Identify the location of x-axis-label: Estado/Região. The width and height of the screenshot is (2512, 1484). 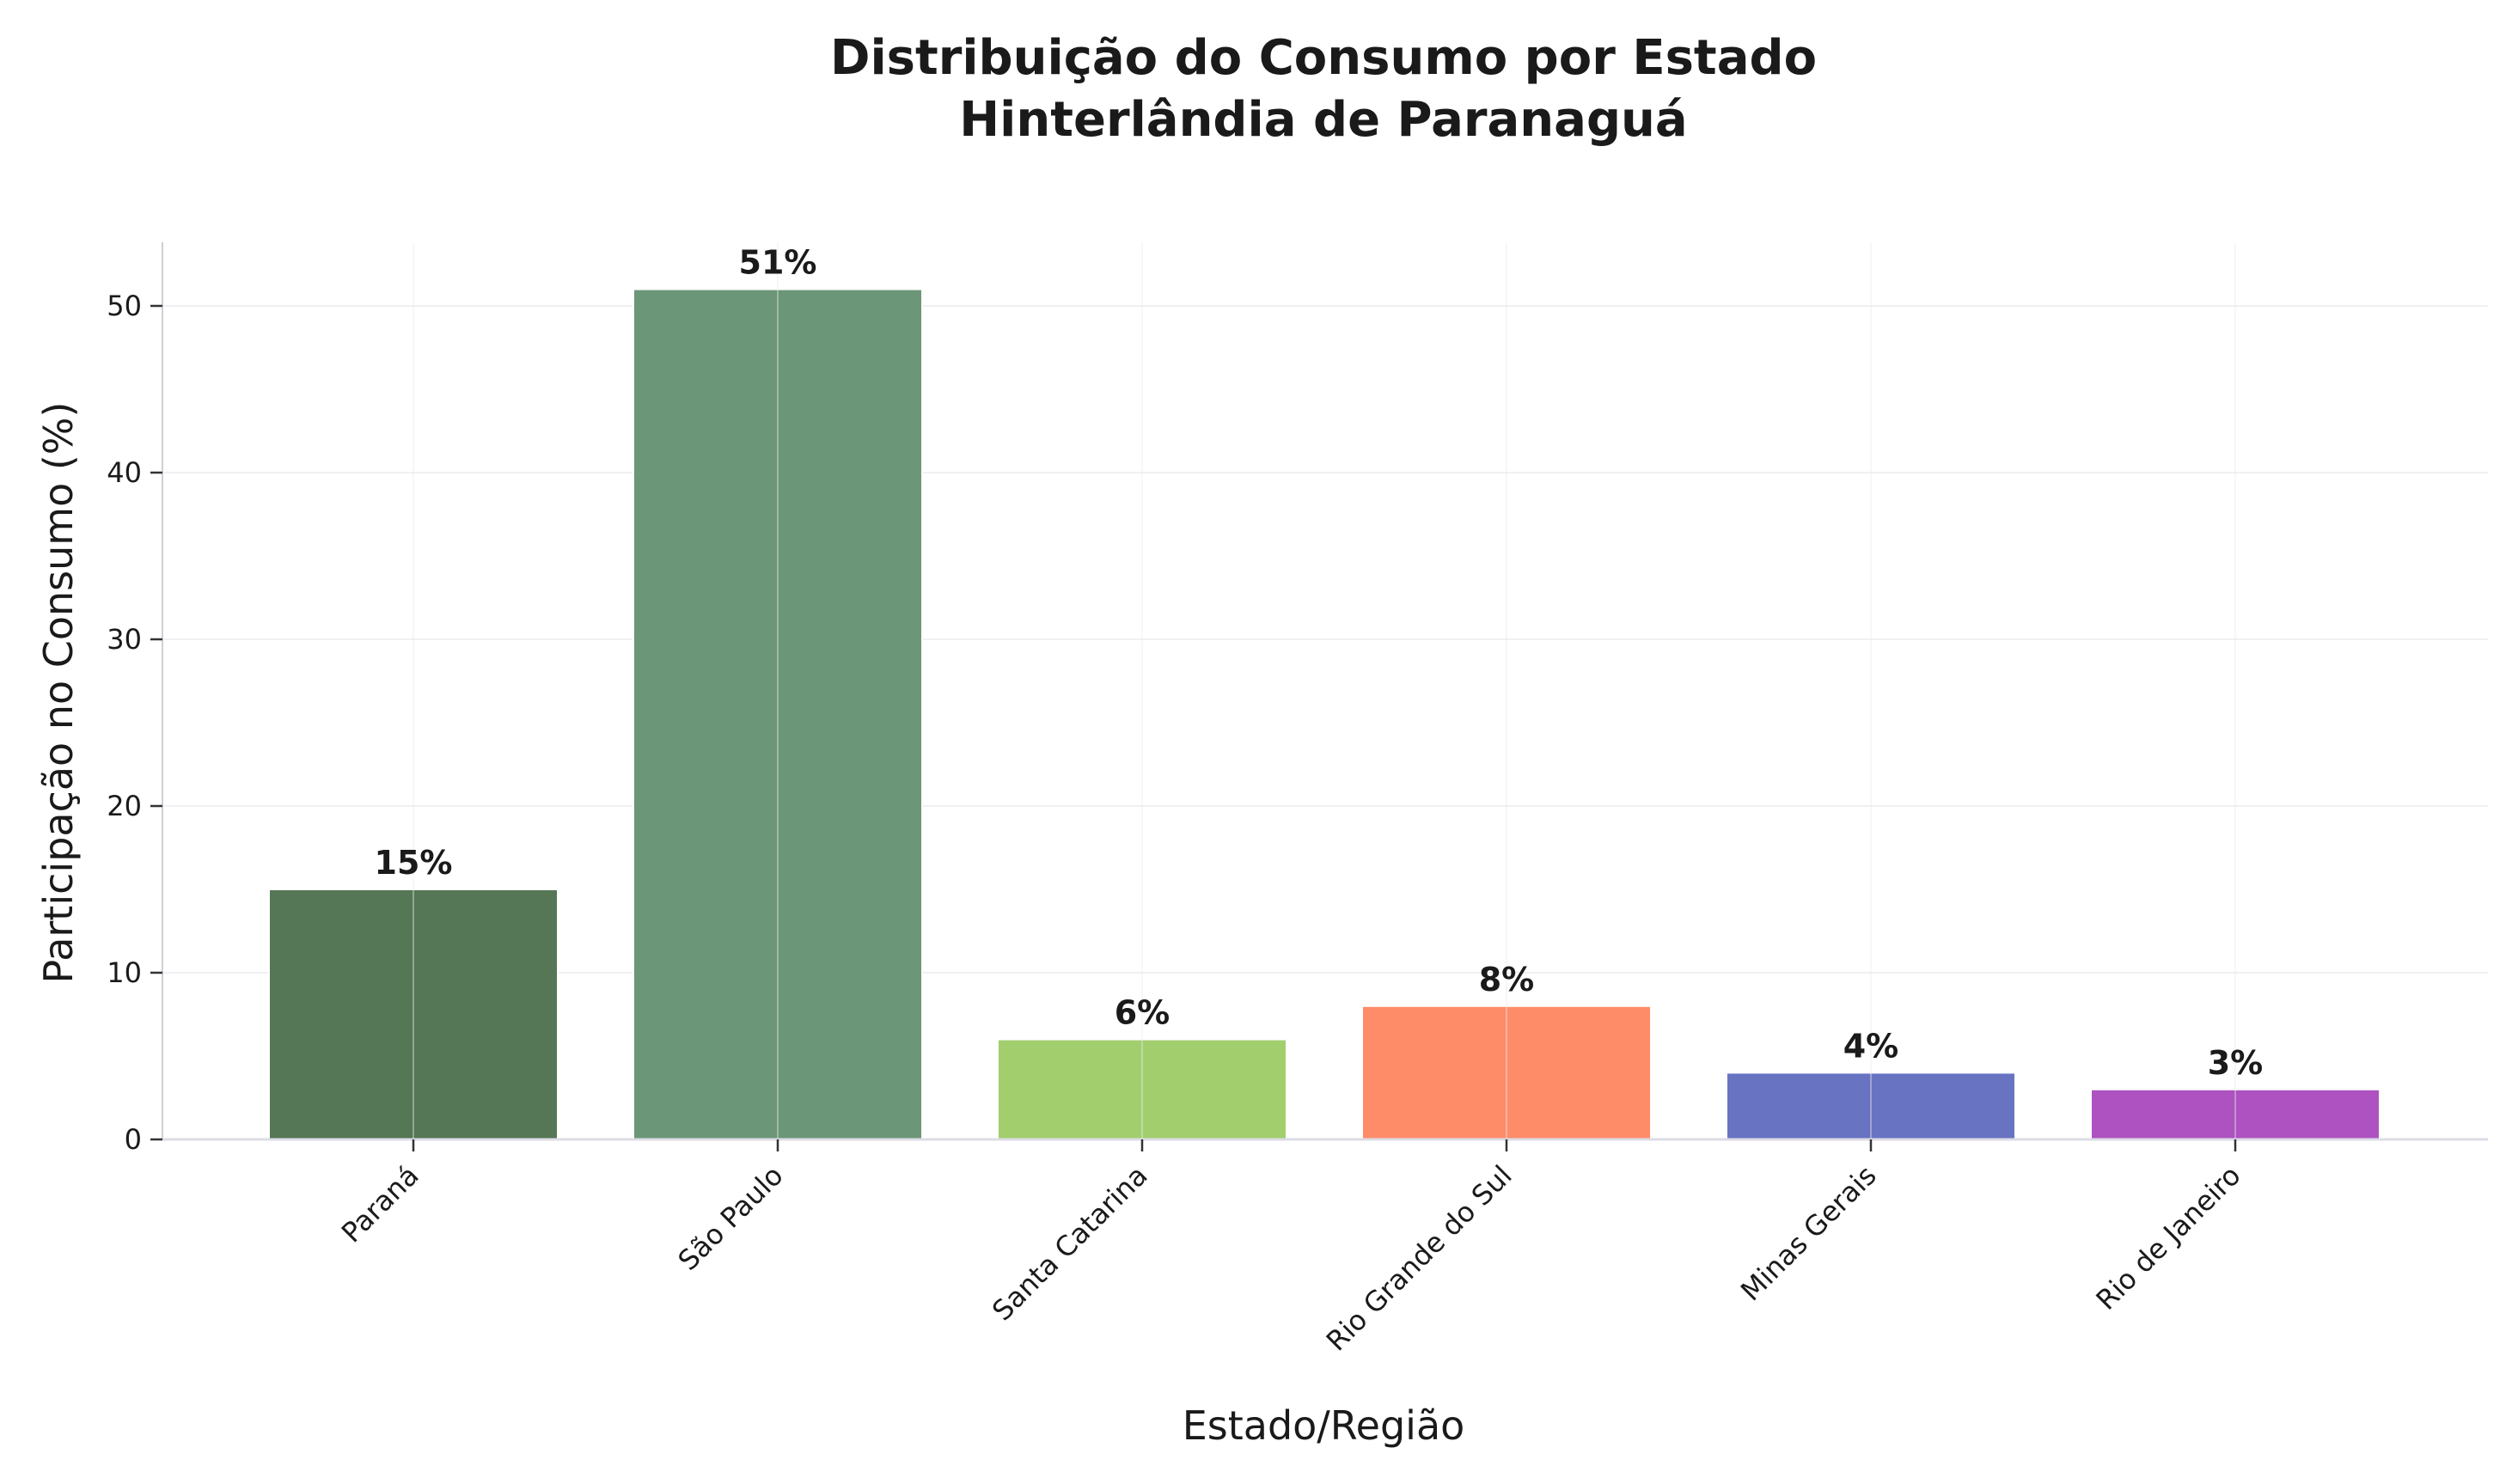
(1324, 1426).